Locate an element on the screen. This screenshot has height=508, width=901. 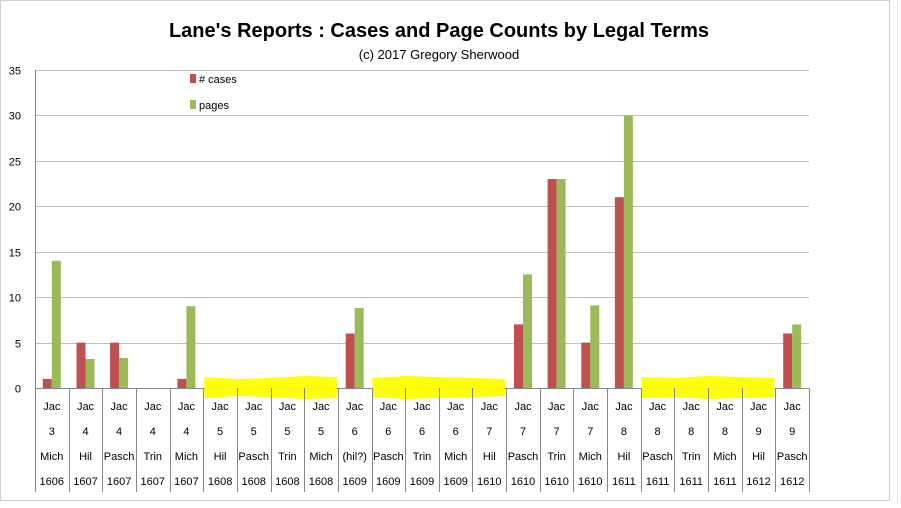
y-tick-label: 10 is located at coordinates (15, 299).